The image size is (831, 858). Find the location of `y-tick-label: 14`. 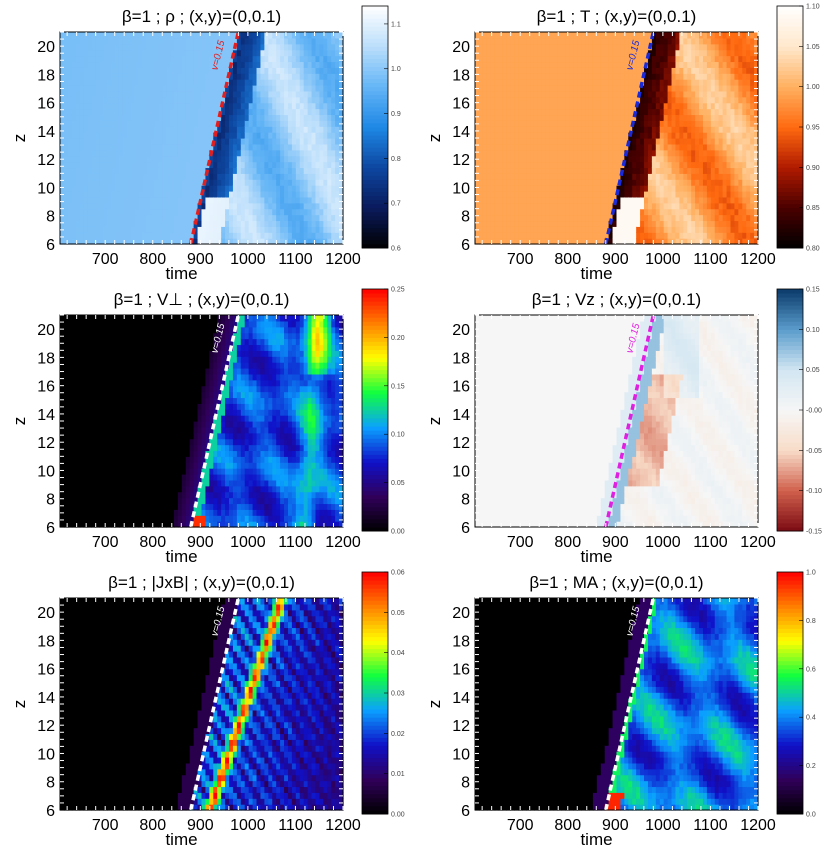

y-tick-label: 14 is located at coordinates (46, 132).